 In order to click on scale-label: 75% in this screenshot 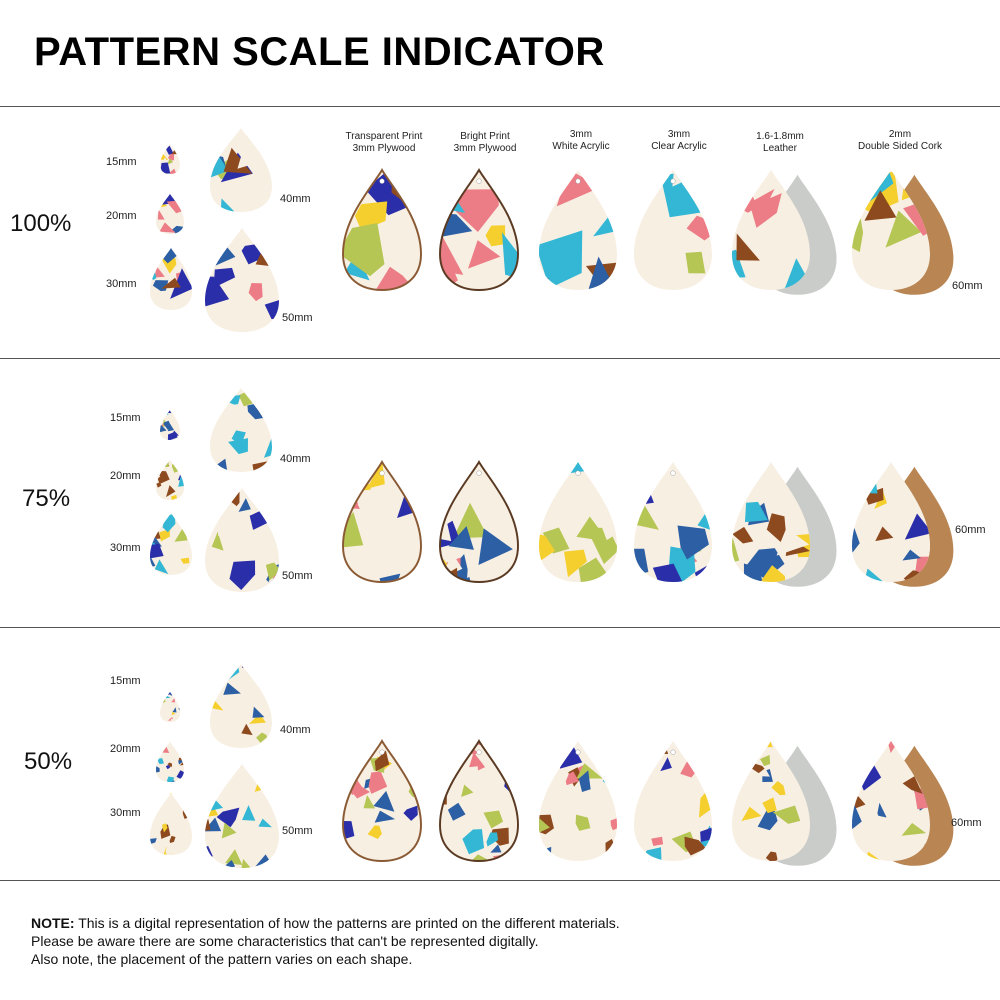, I will do `click(46, 498)`.